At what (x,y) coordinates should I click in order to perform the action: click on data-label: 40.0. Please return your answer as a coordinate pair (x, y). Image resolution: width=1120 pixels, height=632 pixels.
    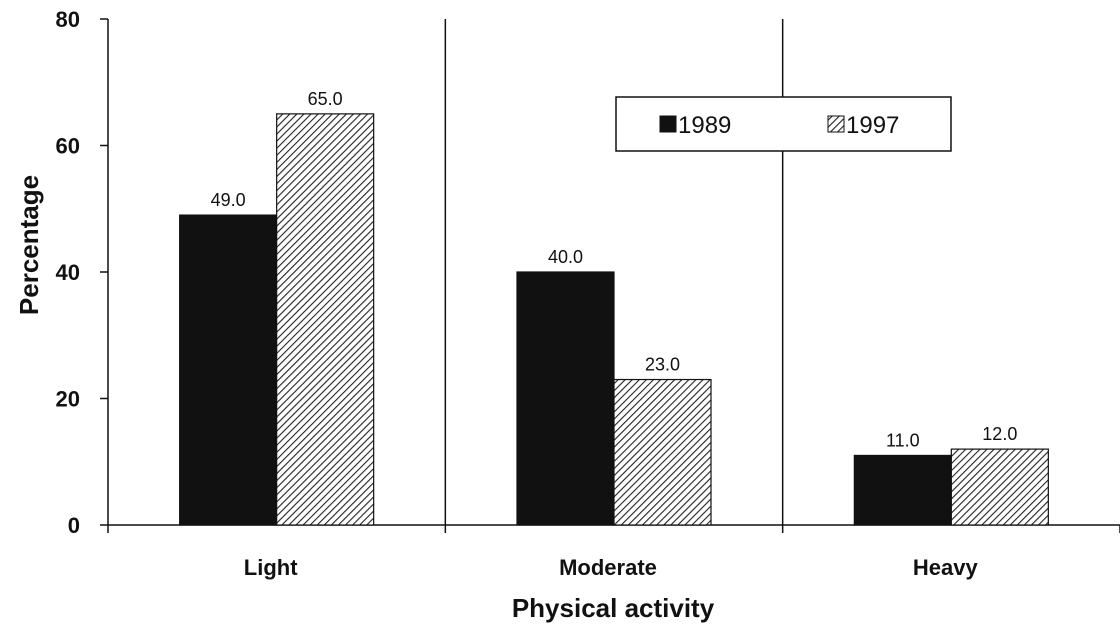
    Looking at the image, I should click on (565, 257).